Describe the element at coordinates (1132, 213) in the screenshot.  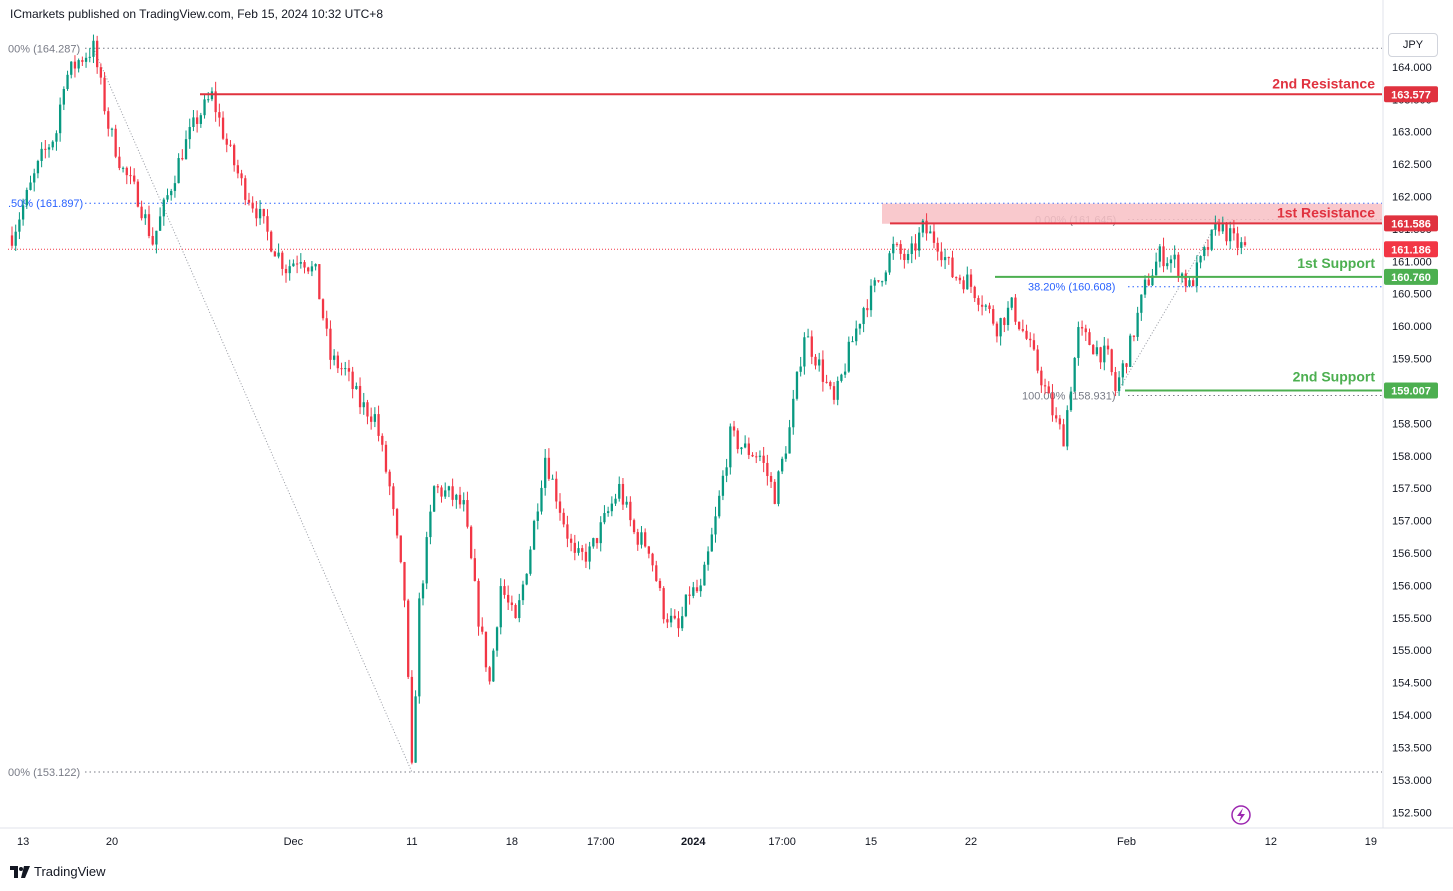
I see `resistance-1-zone` at that location.